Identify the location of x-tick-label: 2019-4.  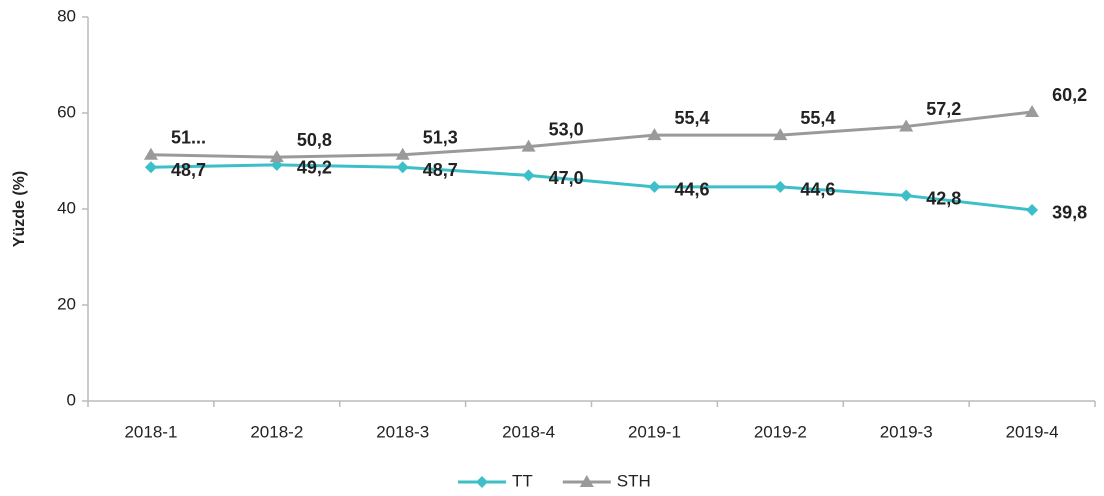
(1032, 431).